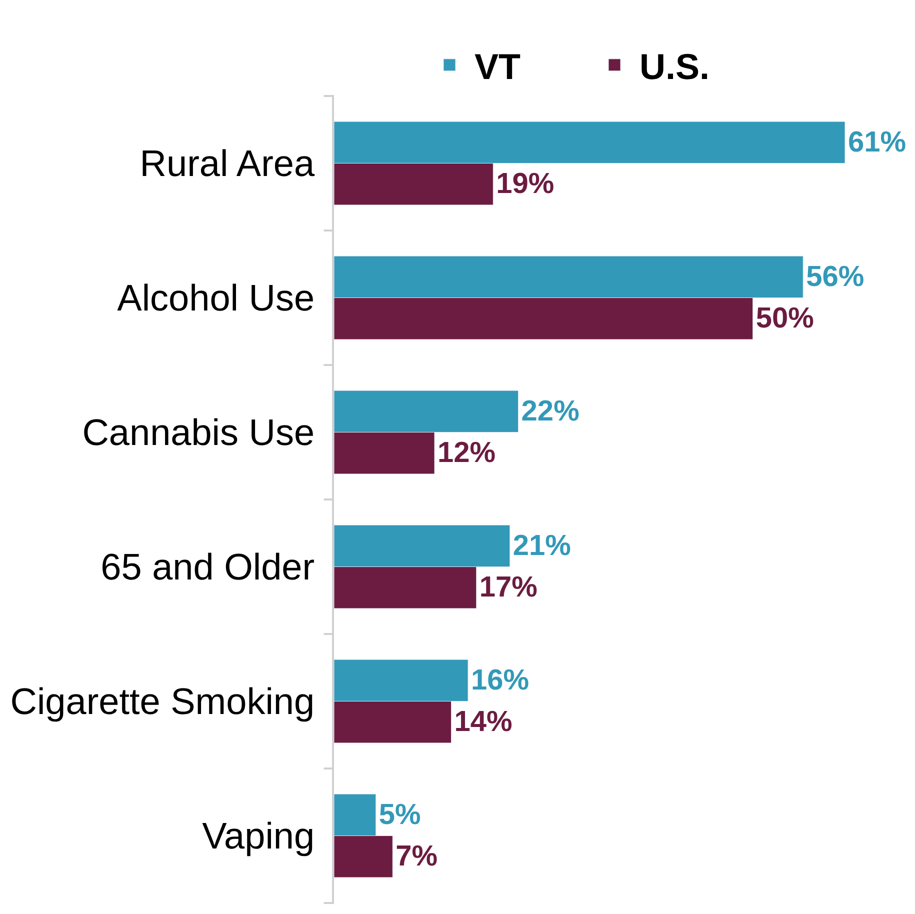 The height and width of the screenshot is (914, 915). Describe the element at coordinates (207, 567) in the screenshot. I see `y-tick-label: 65 and Older` at that location.